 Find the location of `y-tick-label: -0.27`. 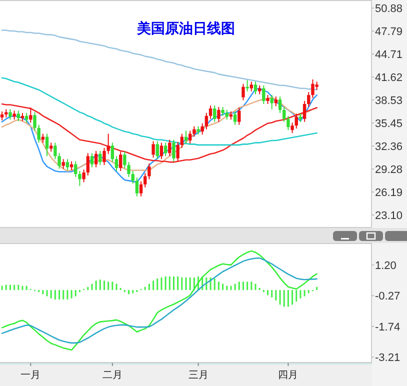

y-tick-label: -0.27 is located at coordinates (387, 296).